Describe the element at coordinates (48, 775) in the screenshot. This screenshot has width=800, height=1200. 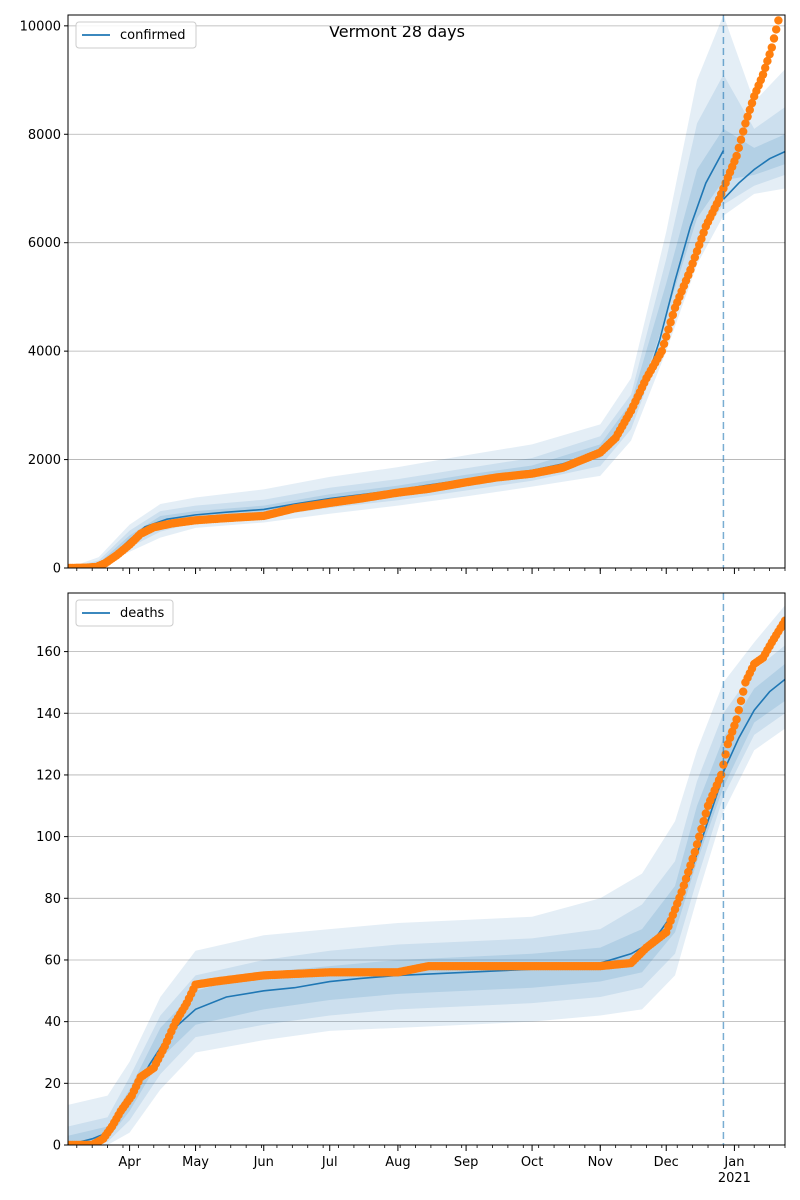
I see `y-tick-label: 120` at that location.